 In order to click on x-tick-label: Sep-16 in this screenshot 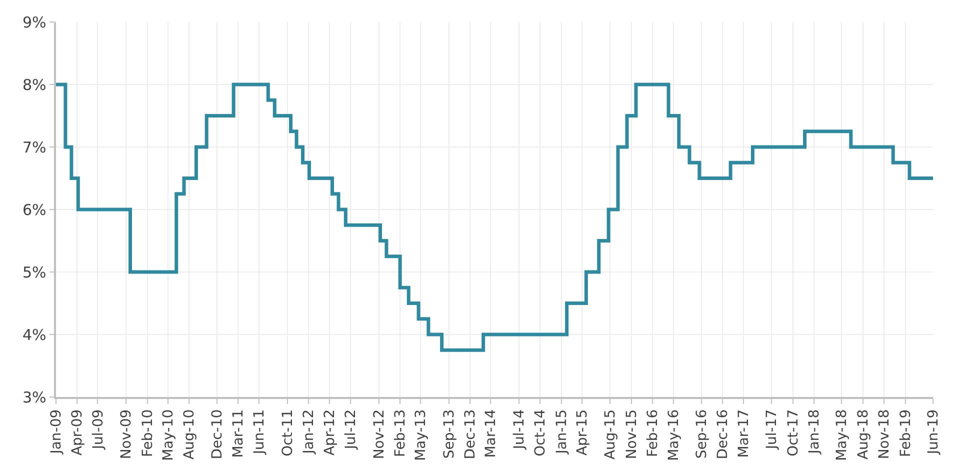, I will do `click(702, 434)`.